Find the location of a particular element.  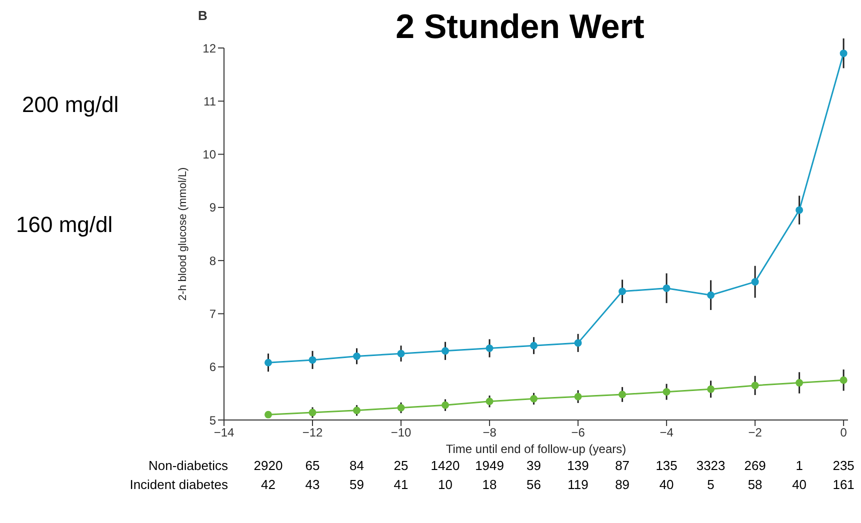

text: 25 is located at coordinates (401, 465).